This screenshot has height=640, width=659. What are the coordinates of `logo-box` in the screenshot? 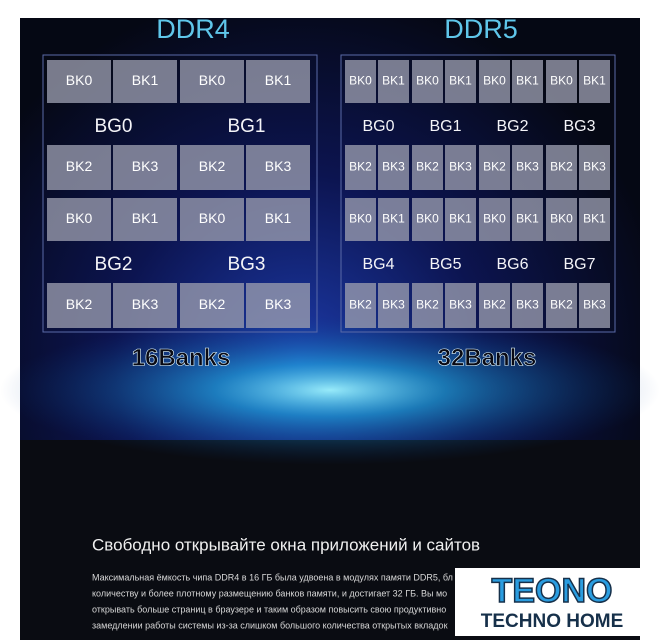 It's located at (552, 602).